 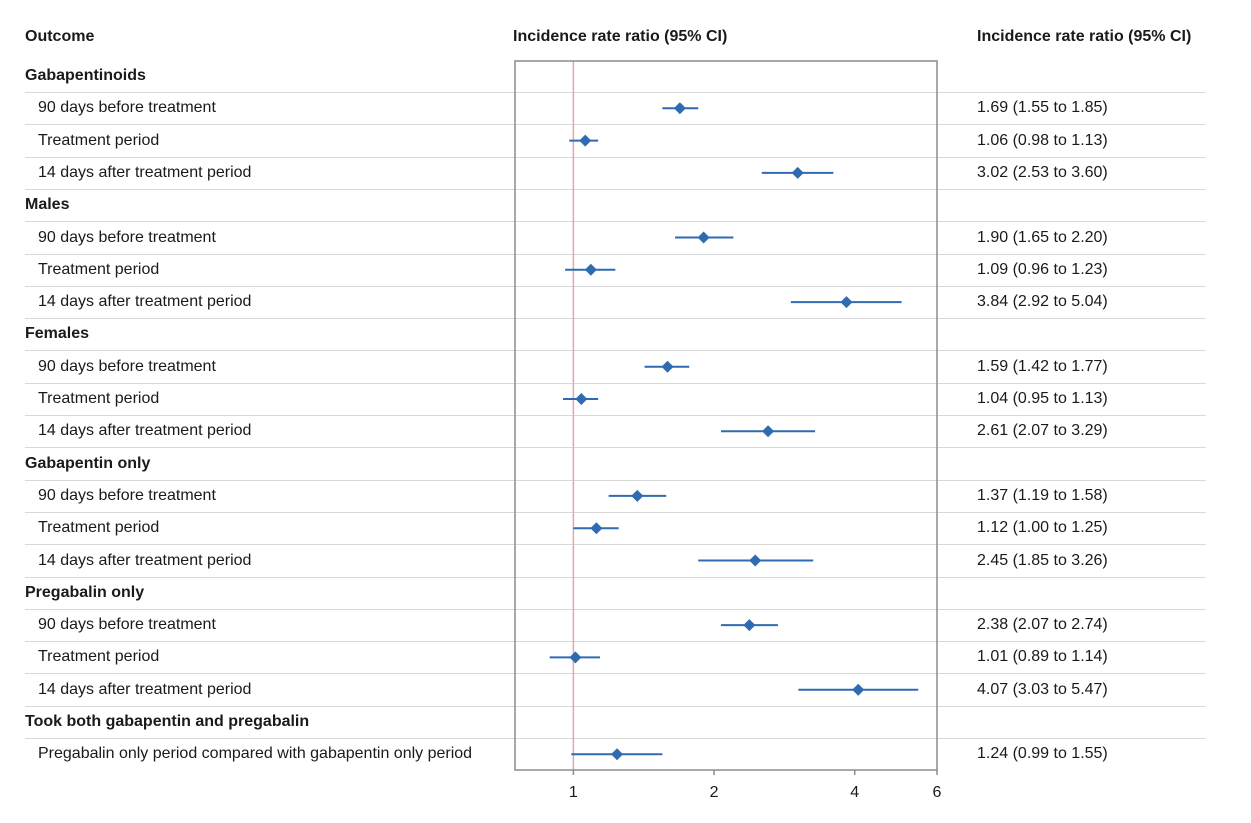 What do you see at coordinates (47, 205) in the screenshot?
I see `group-label: Males` at bounding box center [47, 205].